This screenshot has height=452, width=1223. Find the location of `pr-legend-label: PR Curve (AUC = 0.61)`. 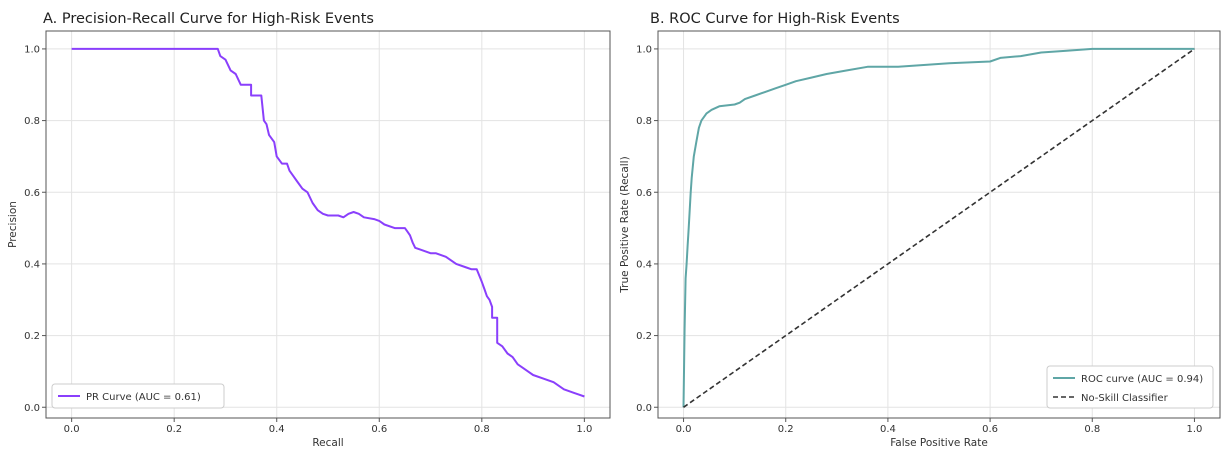

pr-legend-label: PR Curve (AUC = 0.61) is located at coordinates (143, 397).